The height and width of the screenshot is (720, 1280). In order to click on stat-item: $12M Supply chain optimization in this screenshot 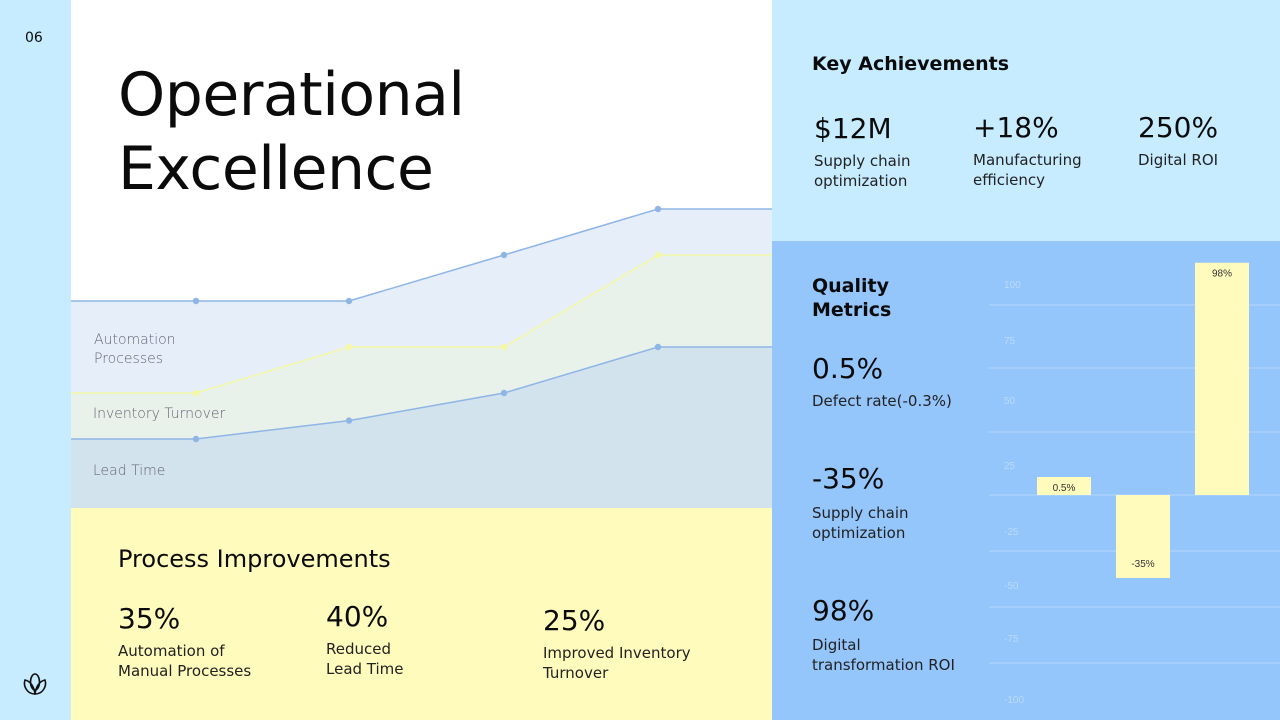, I will do `click(862, 151)`.